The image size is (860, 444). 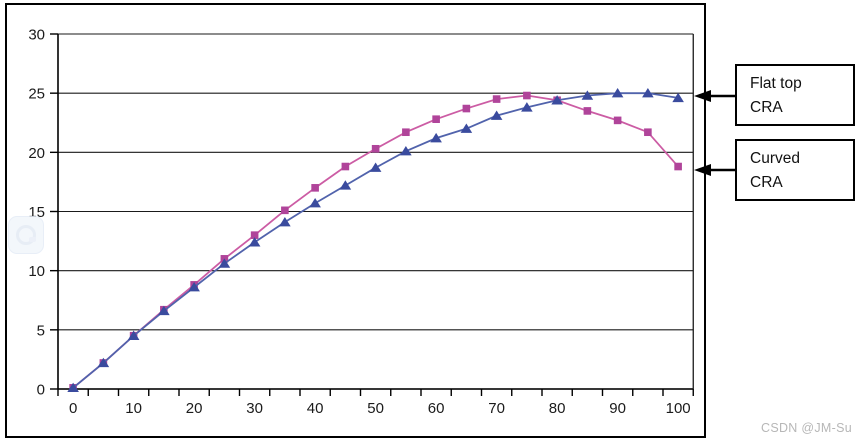 I want to click on y-tick-label: 10, so click(x=36, y=271).